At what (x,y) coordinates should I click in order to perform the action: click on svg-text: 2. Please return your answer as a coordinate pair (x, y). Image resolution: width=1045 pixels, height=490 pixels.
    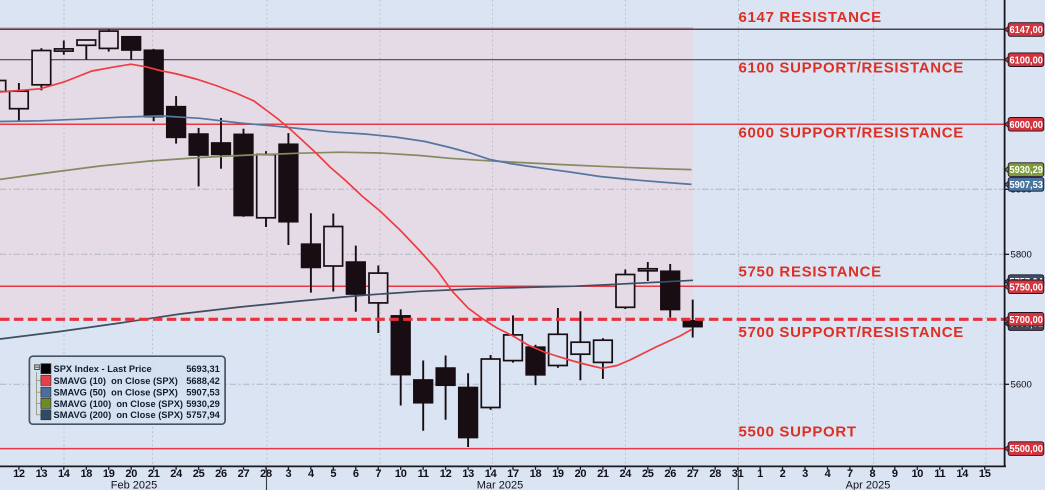
    Looking at the image, I should click on (783, 474).